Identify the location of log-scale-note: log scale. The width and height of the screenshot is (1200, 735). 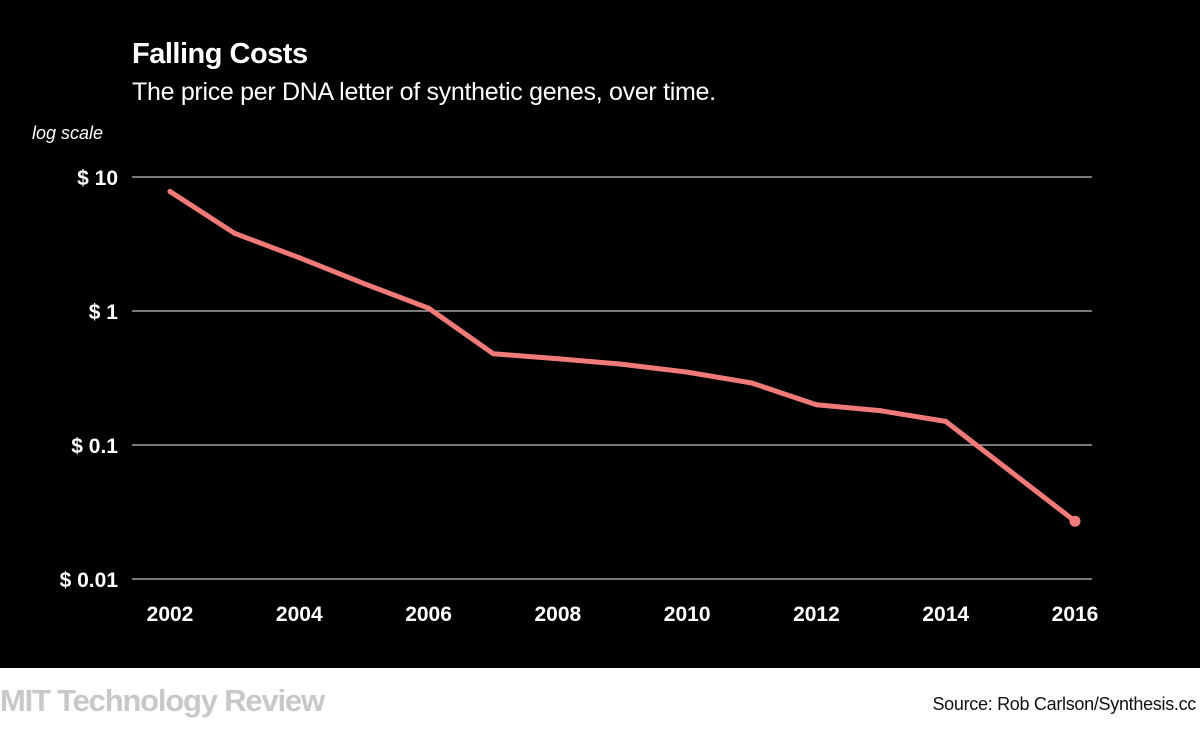
(68, 133).